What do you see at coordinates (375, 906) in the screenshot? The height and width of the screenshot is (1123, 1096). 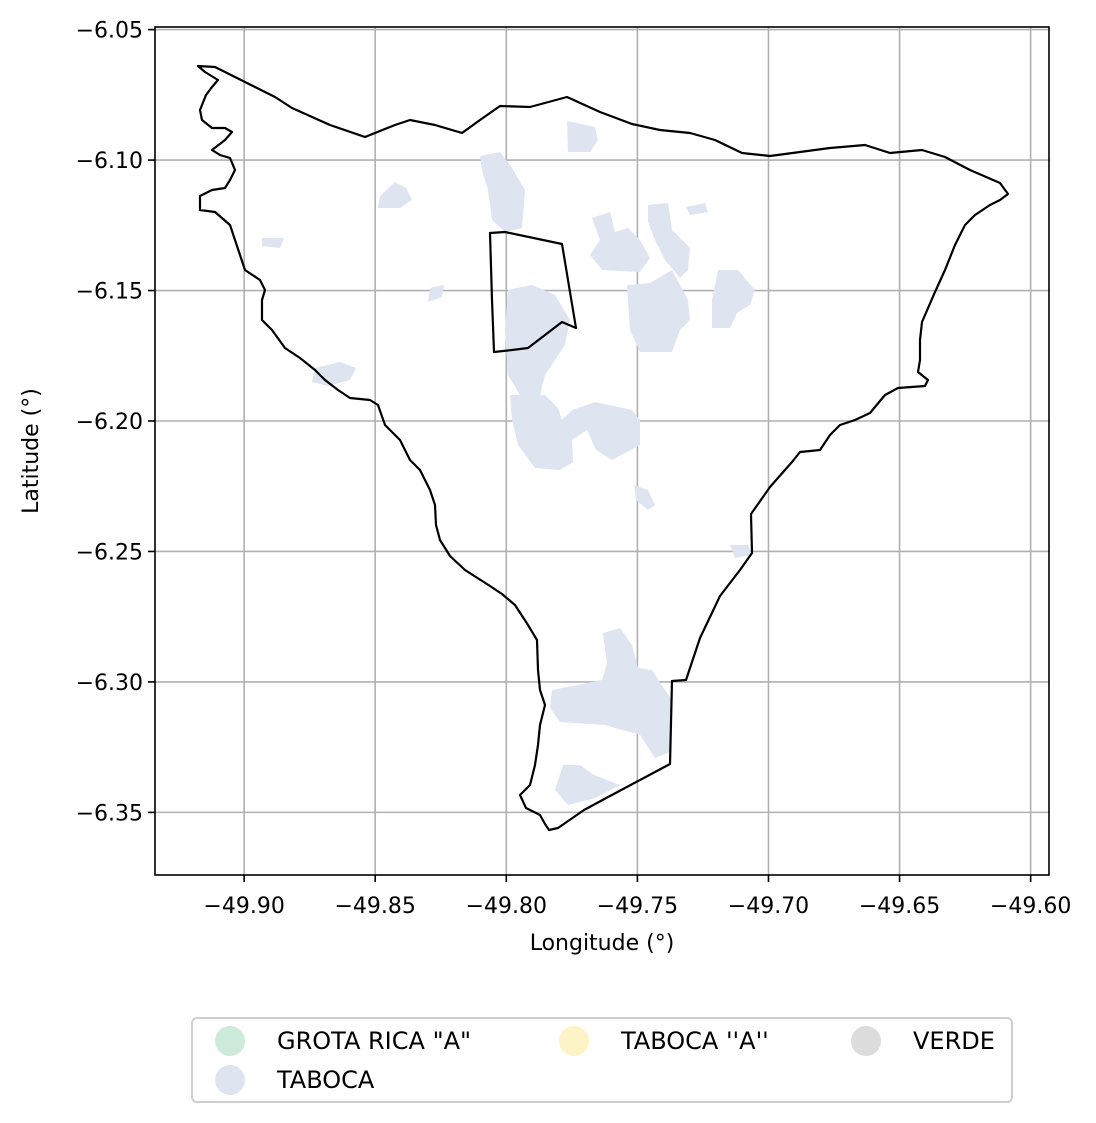 I see `x-tick-label: −49.85` at bounding box center [375, 906].